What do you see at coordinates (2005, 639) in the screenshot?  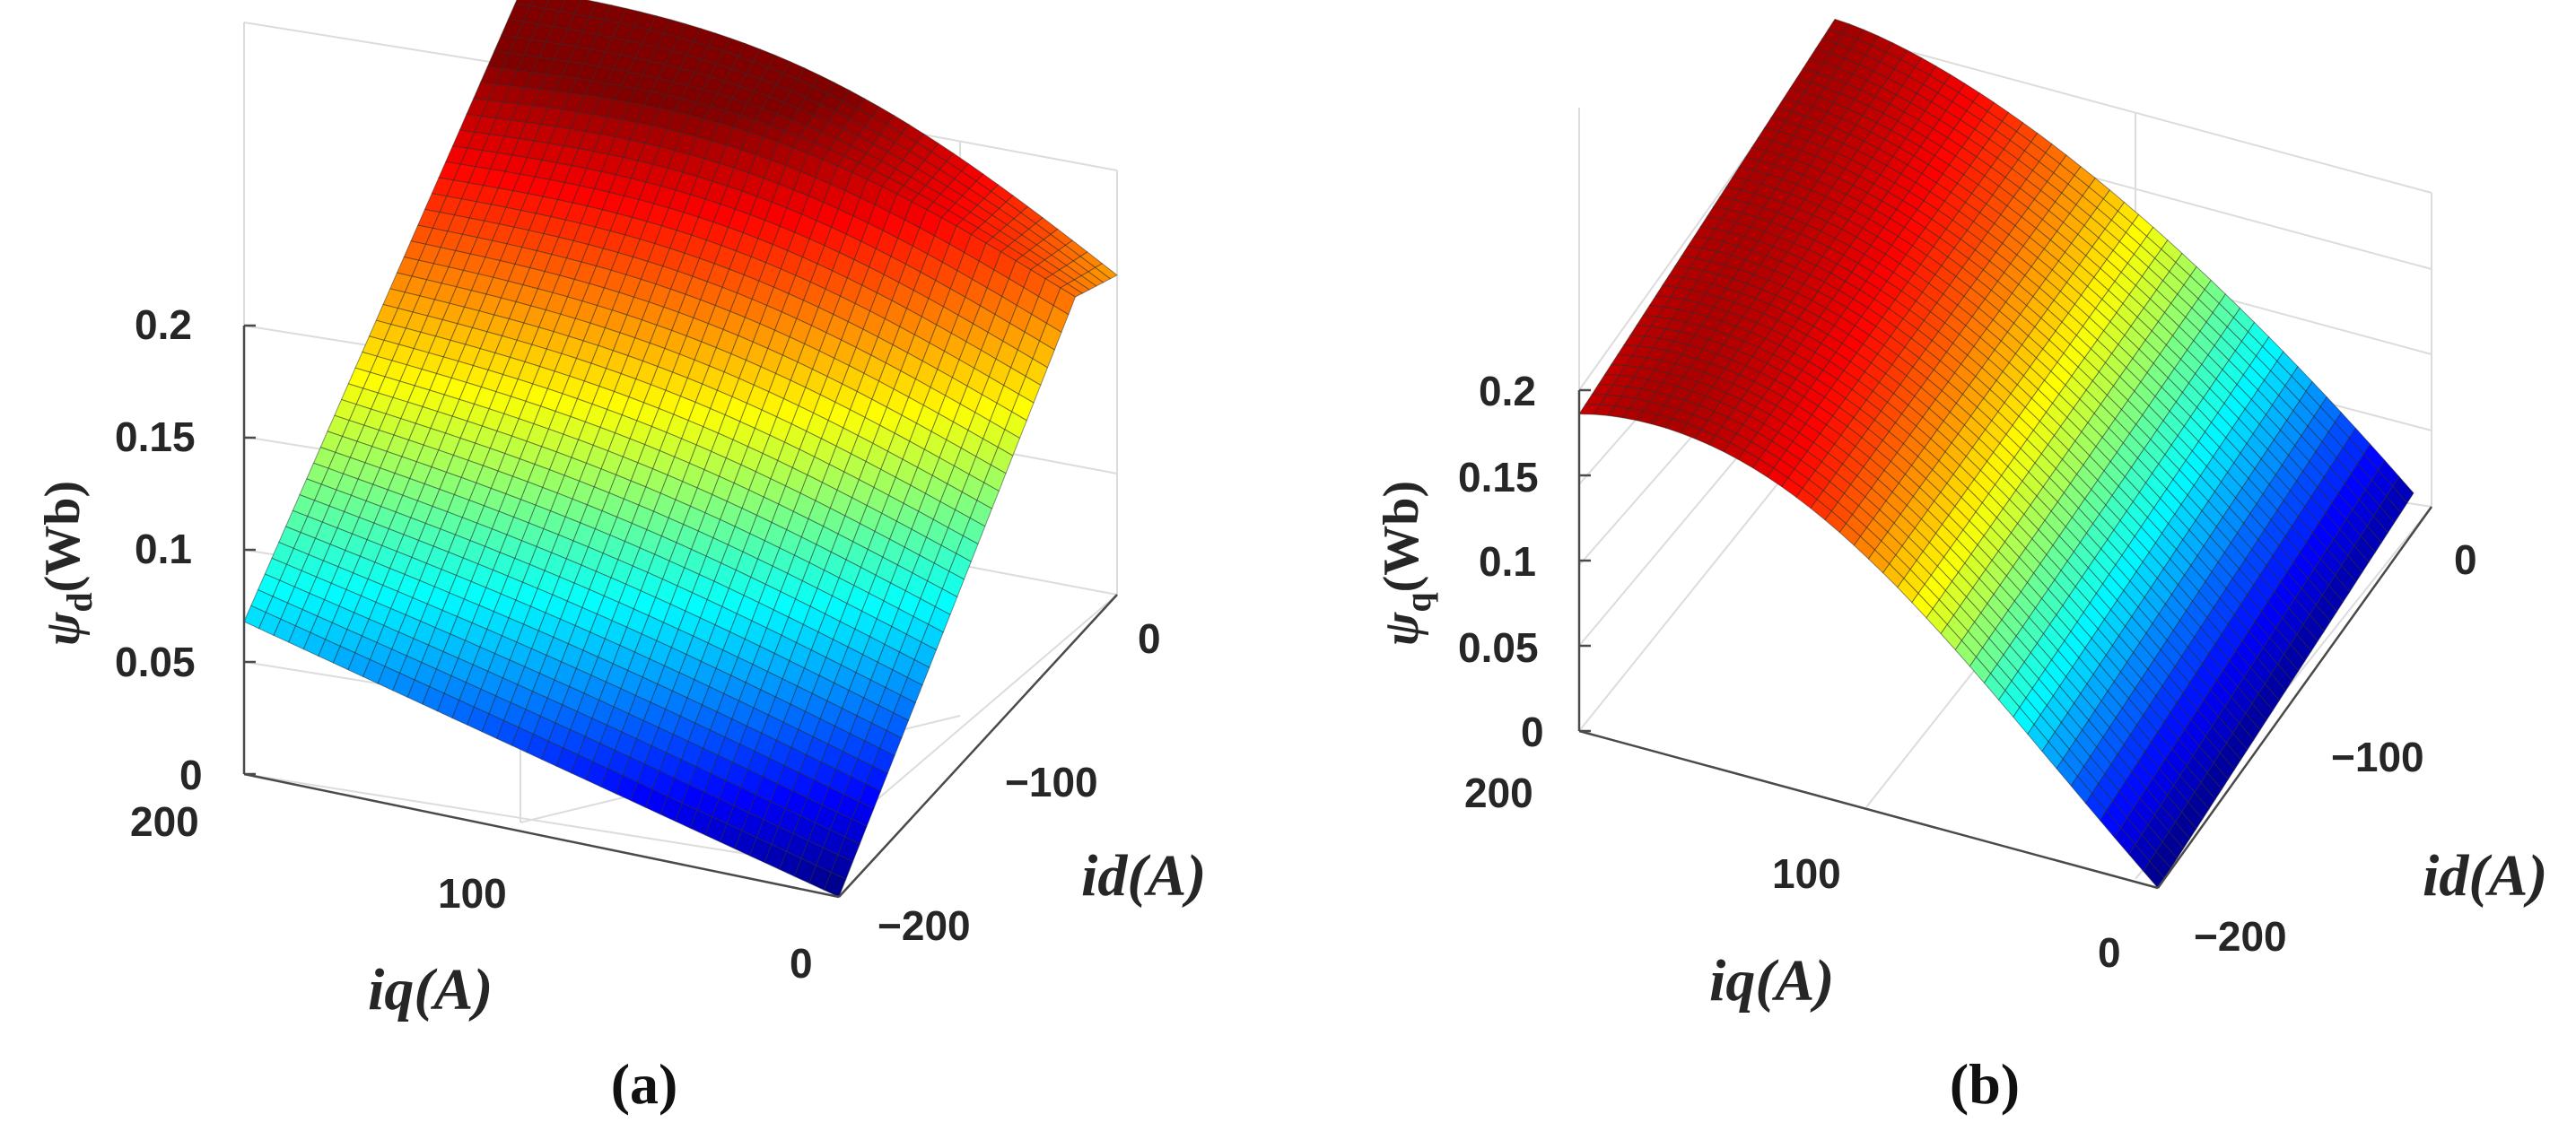 I see `panel-b-axes` at bounding box center [2005, 639].